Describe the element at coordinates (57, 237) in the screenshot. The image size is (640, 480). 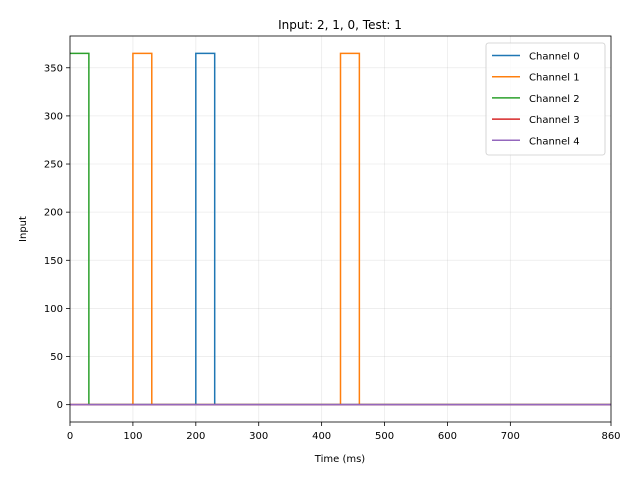
I see `y-axis-ticks: 0 50 100 150 200 250 300 350` at that location.